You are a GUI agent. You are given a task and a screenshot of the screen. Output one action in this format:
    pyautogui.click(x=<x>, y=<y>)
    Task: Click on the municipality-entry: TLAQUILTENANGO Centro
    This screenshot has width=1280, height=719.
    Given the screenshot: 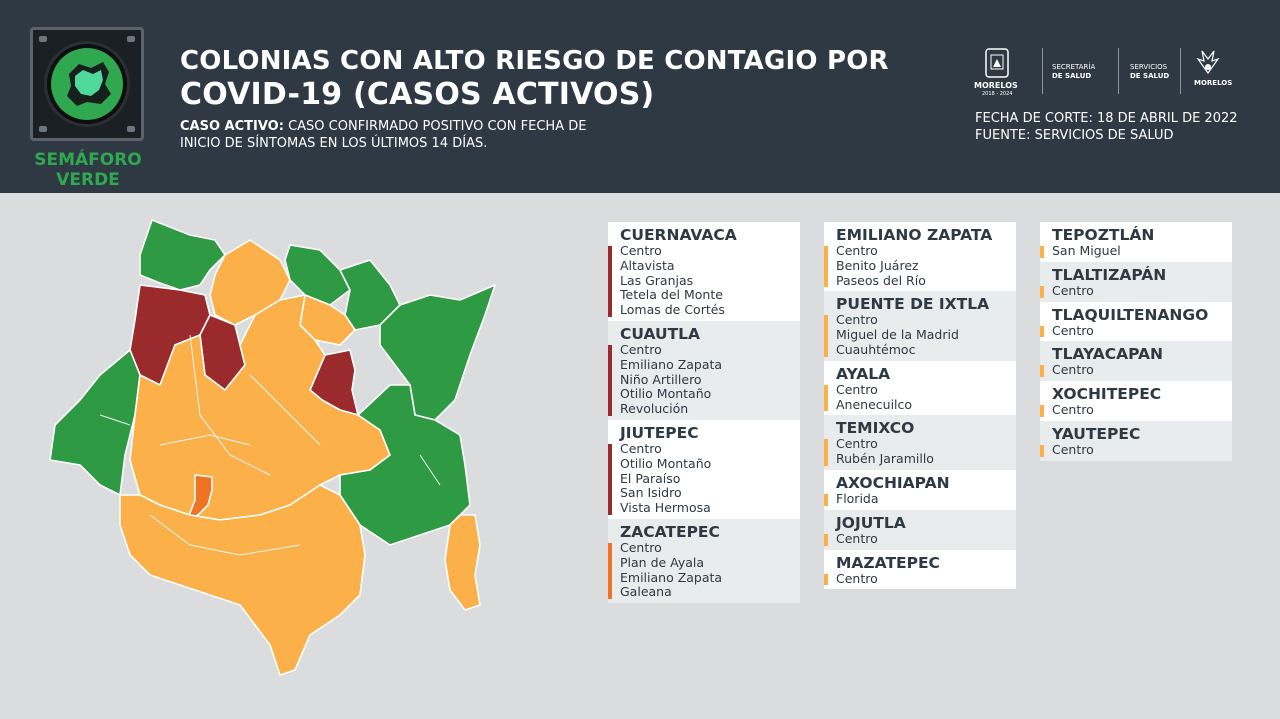 What is the action you would take?
    pyautogui.click(x=1136, y=321)
    